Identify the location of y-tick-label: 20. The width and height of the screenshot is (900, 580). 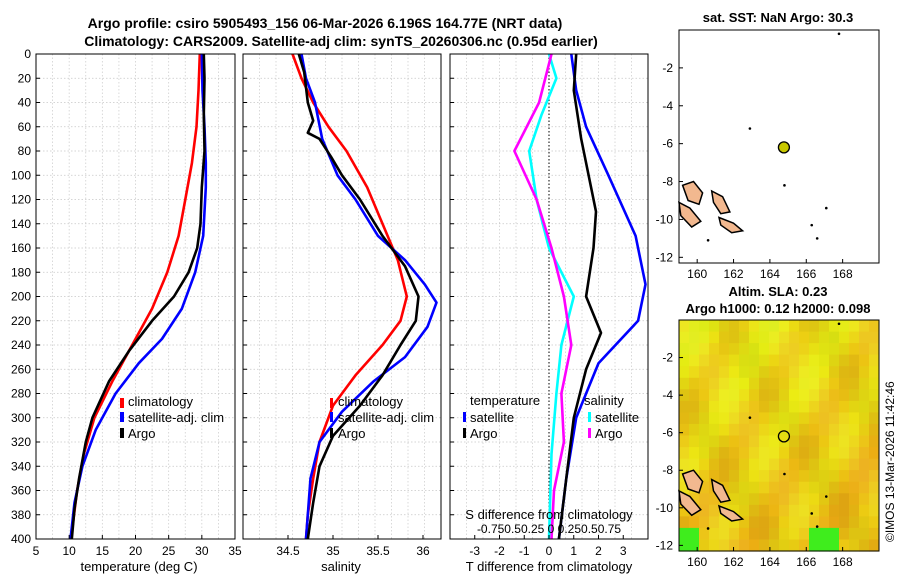
(25, 78).